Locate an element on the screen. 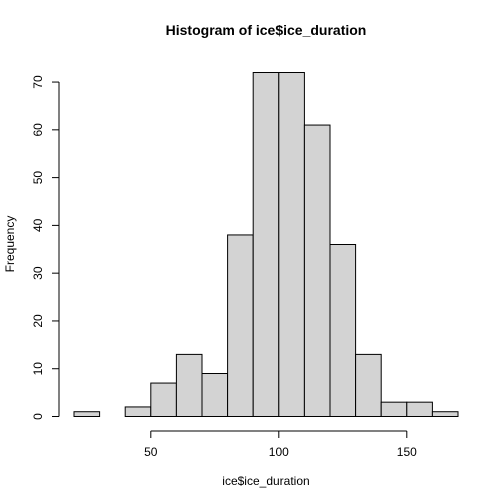  chart-title: Histogram of ice$ice_duration is located at coordinates (266, 30).